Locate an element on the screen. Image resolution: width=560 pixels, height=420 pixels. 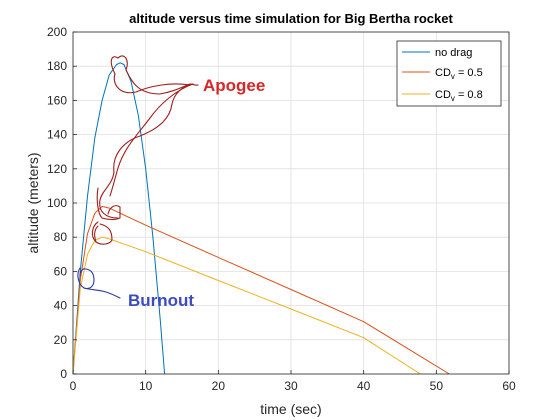
hand-drawn-markings is located at coordinates (138, 177).